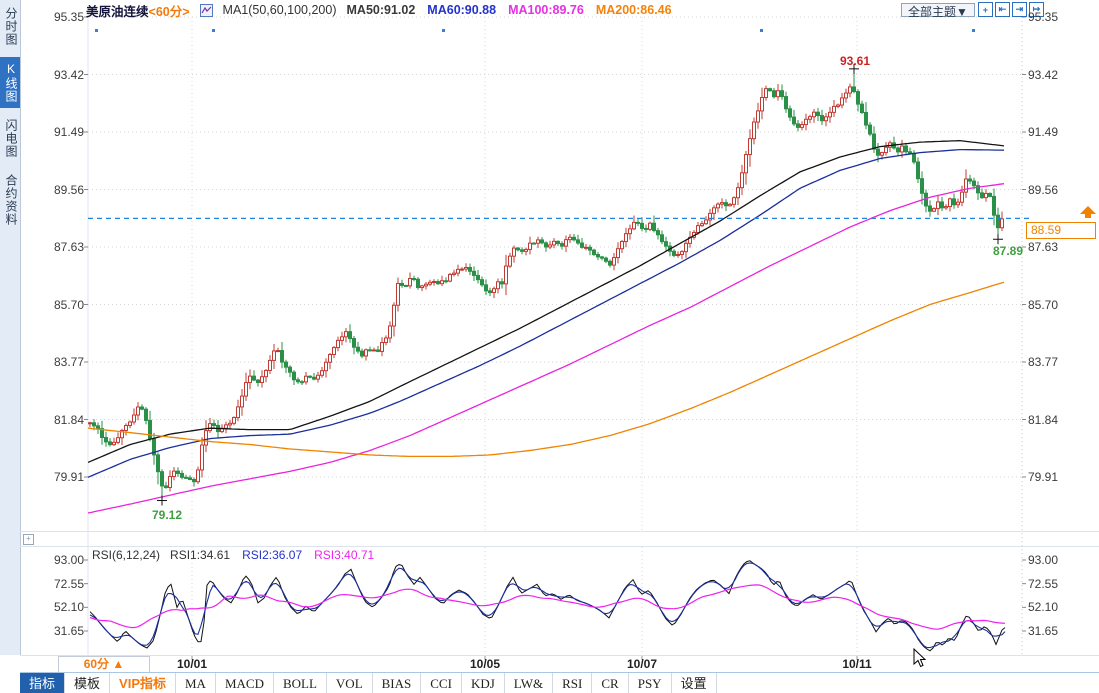 This screenshot has height=693, width=1099. What do you see at coordinates (650, 683) in the screenshot?
I see `indicator-tab-PSY: PSY` at bounding box center [650, 683].